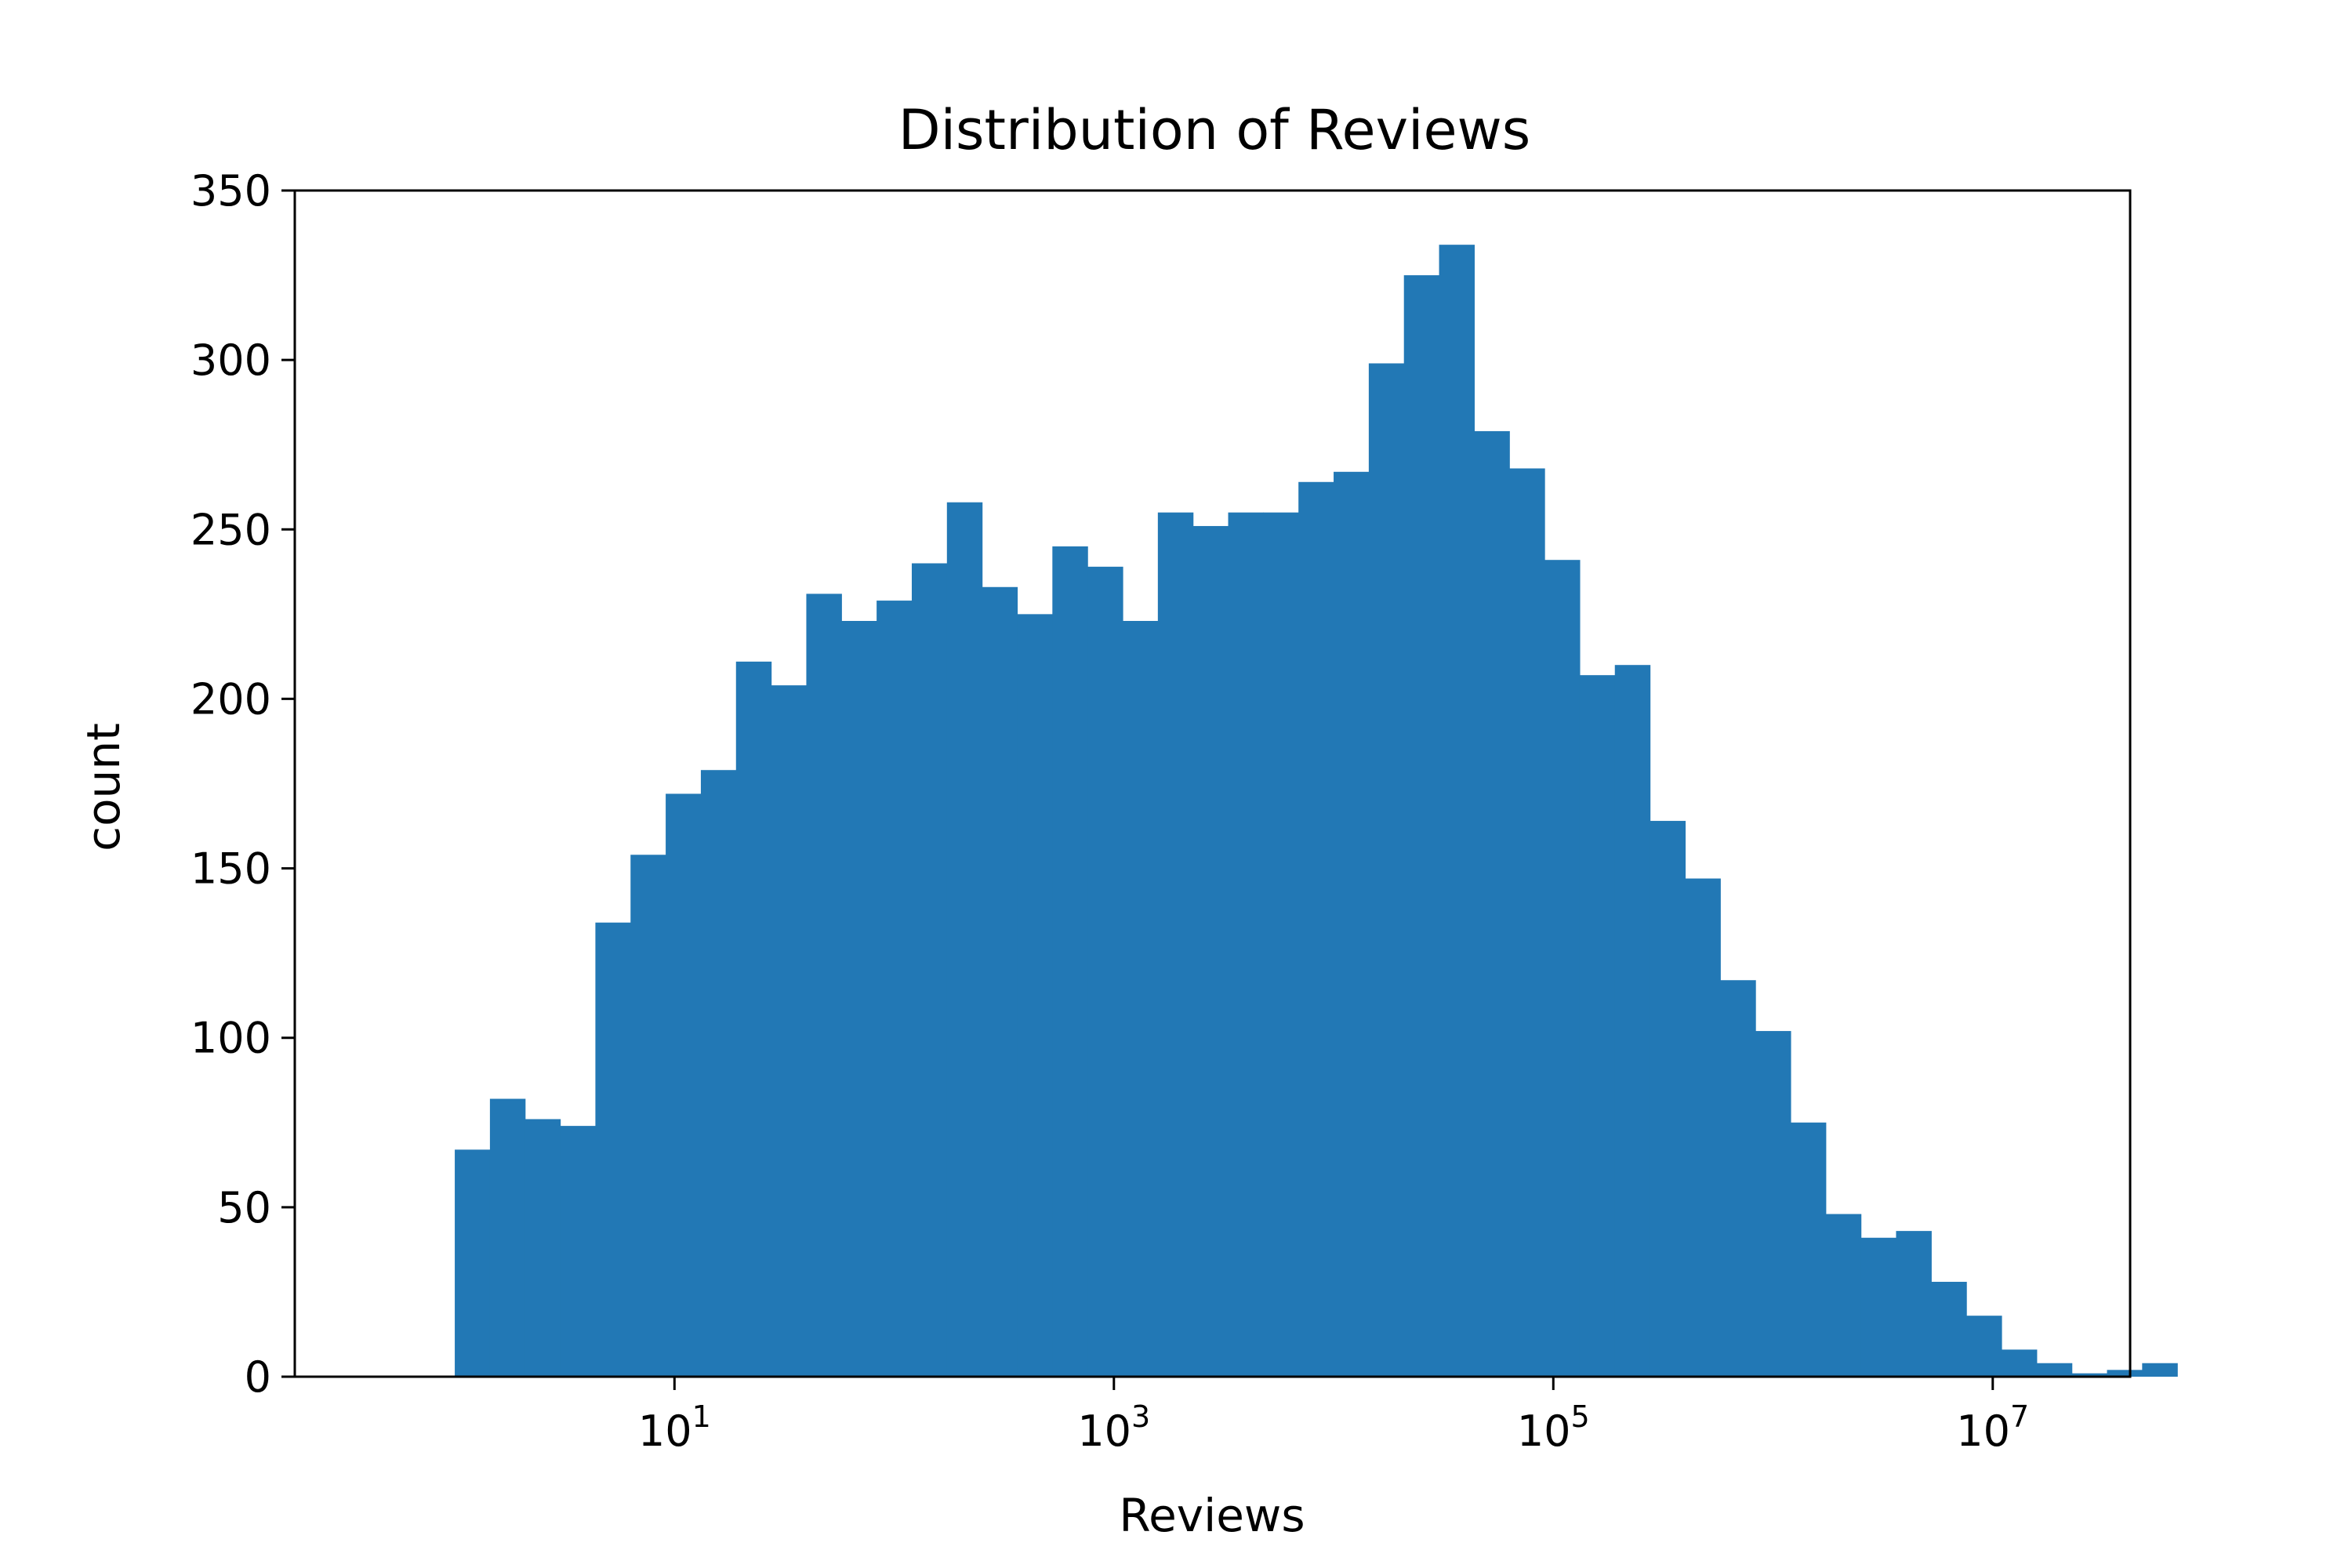 This screenshot has width=2352, height=1568. Describe the element at coordinates (231, 529) in the screenshot. I see `y-tick-label: 250` at that location.